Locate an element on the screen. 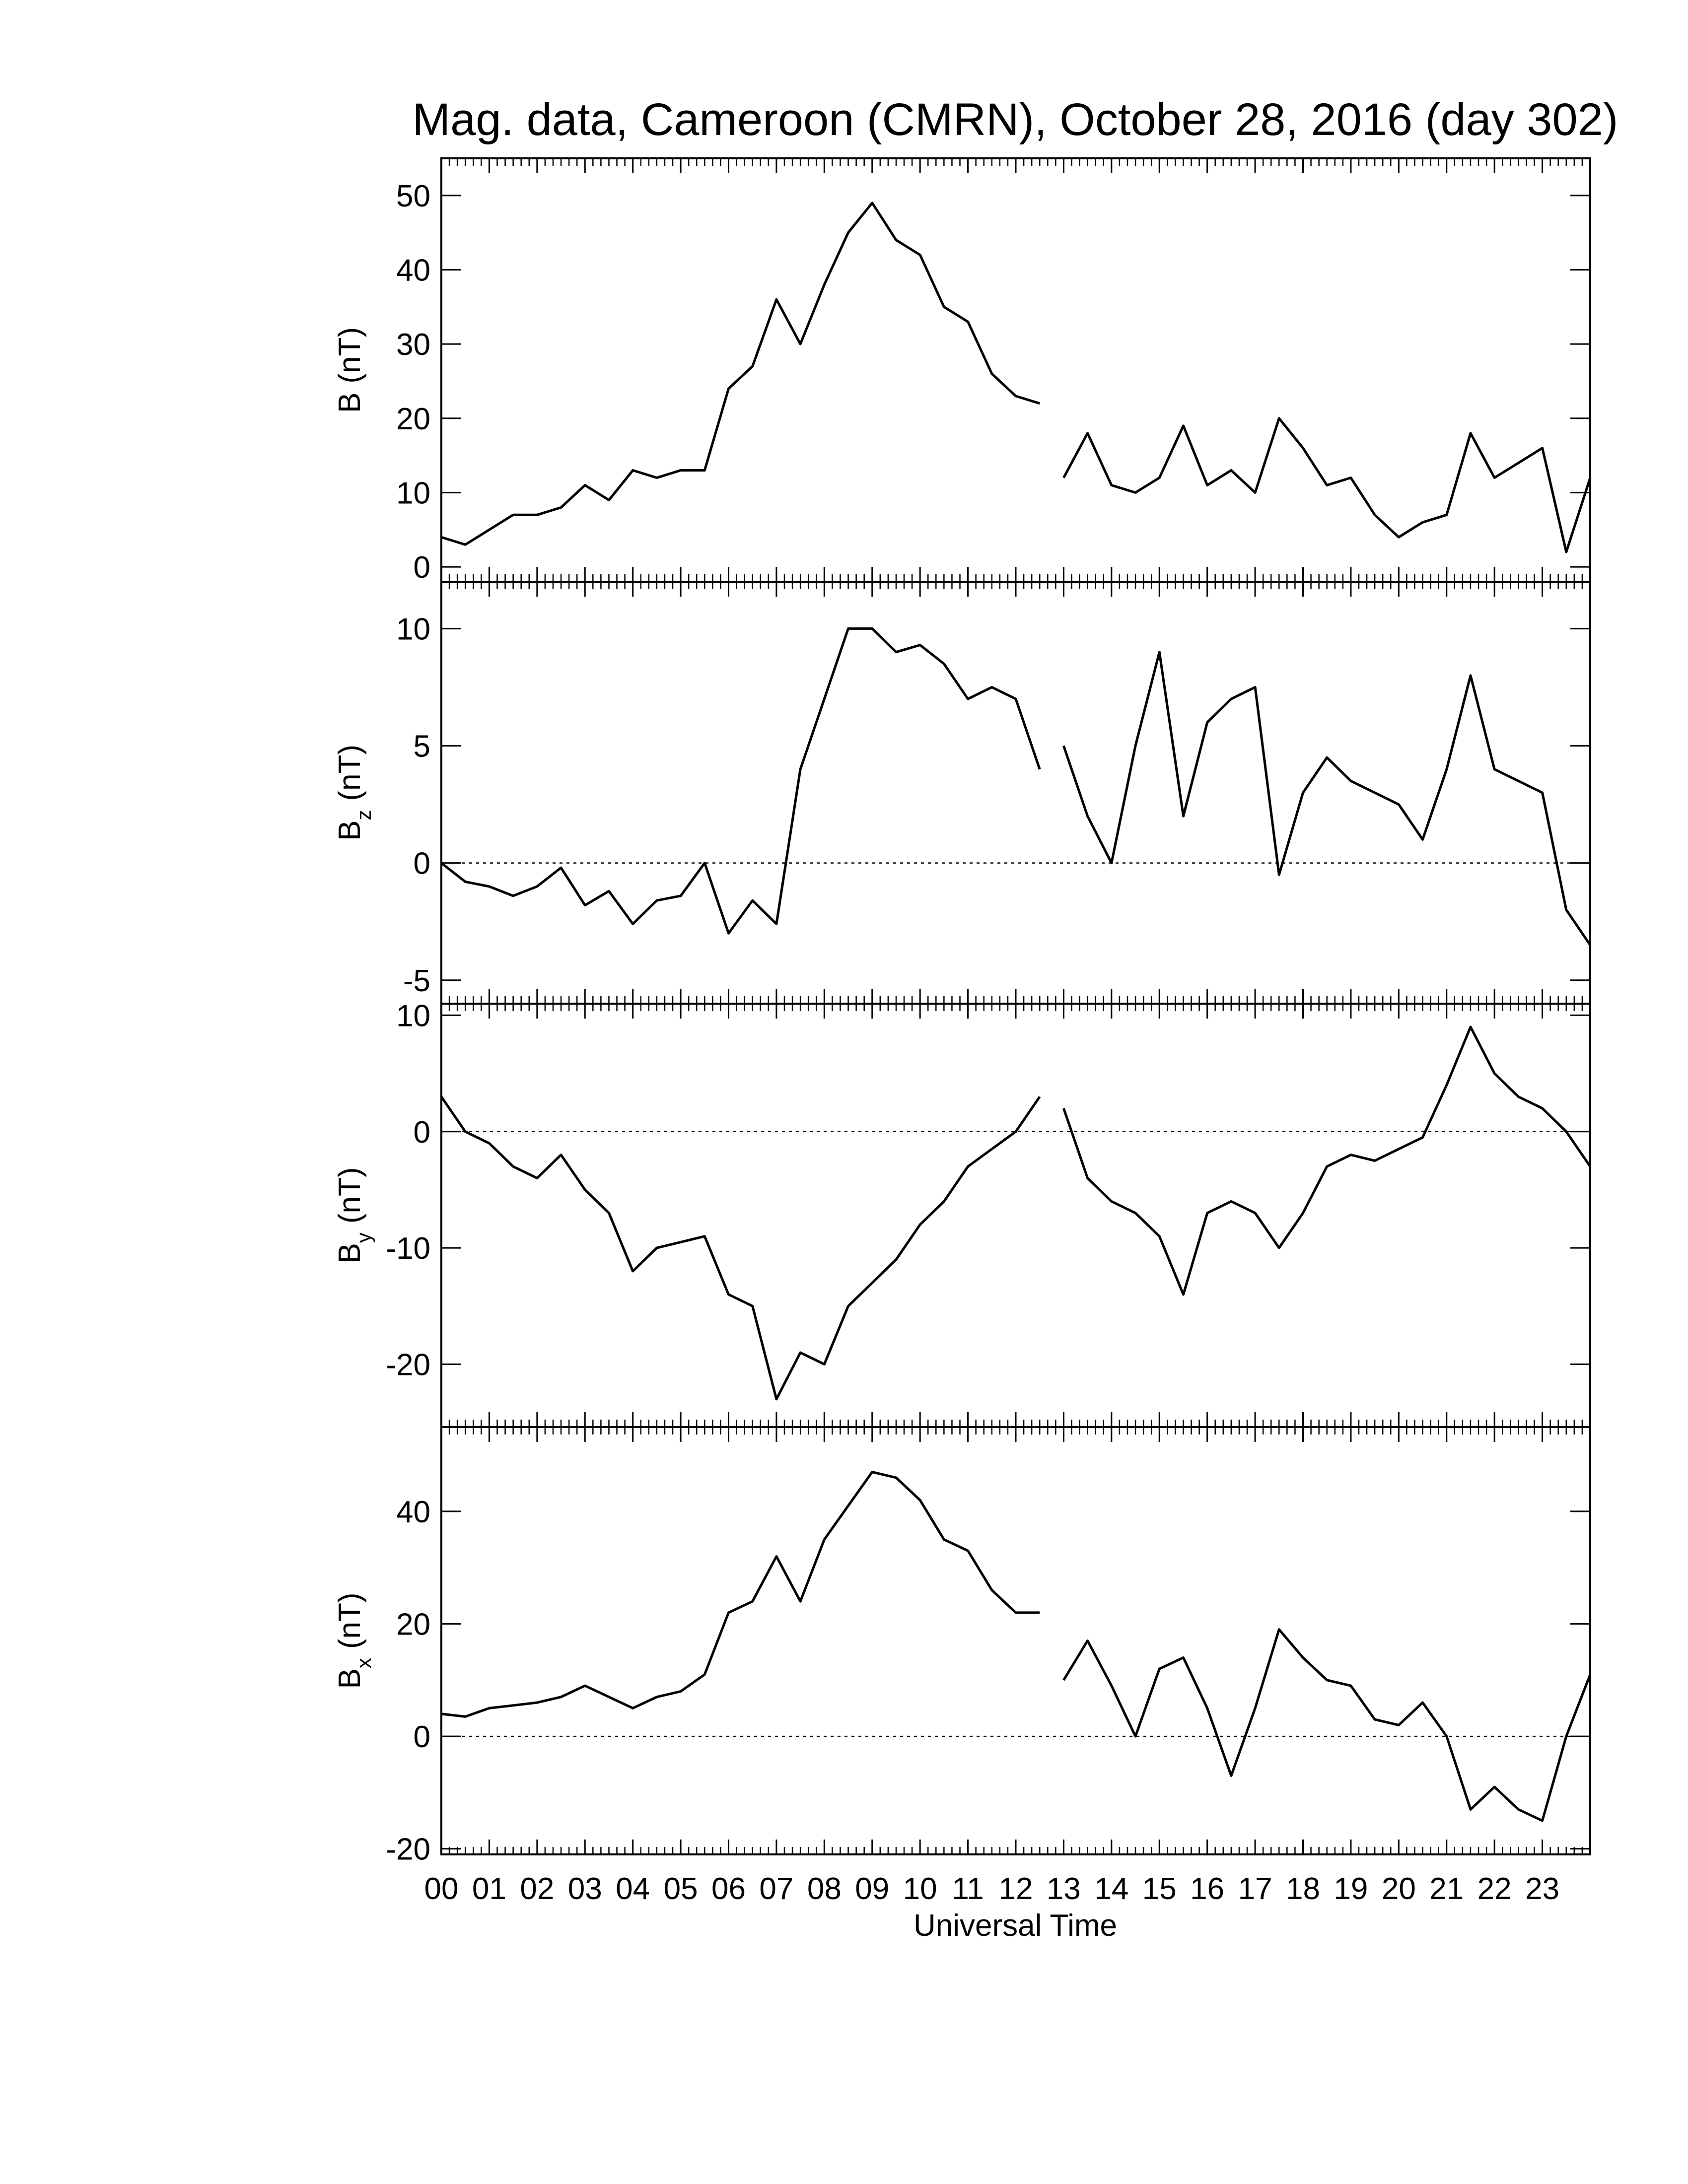  x-axis-label: Universal Time is located at coordinates (1015, 1926).